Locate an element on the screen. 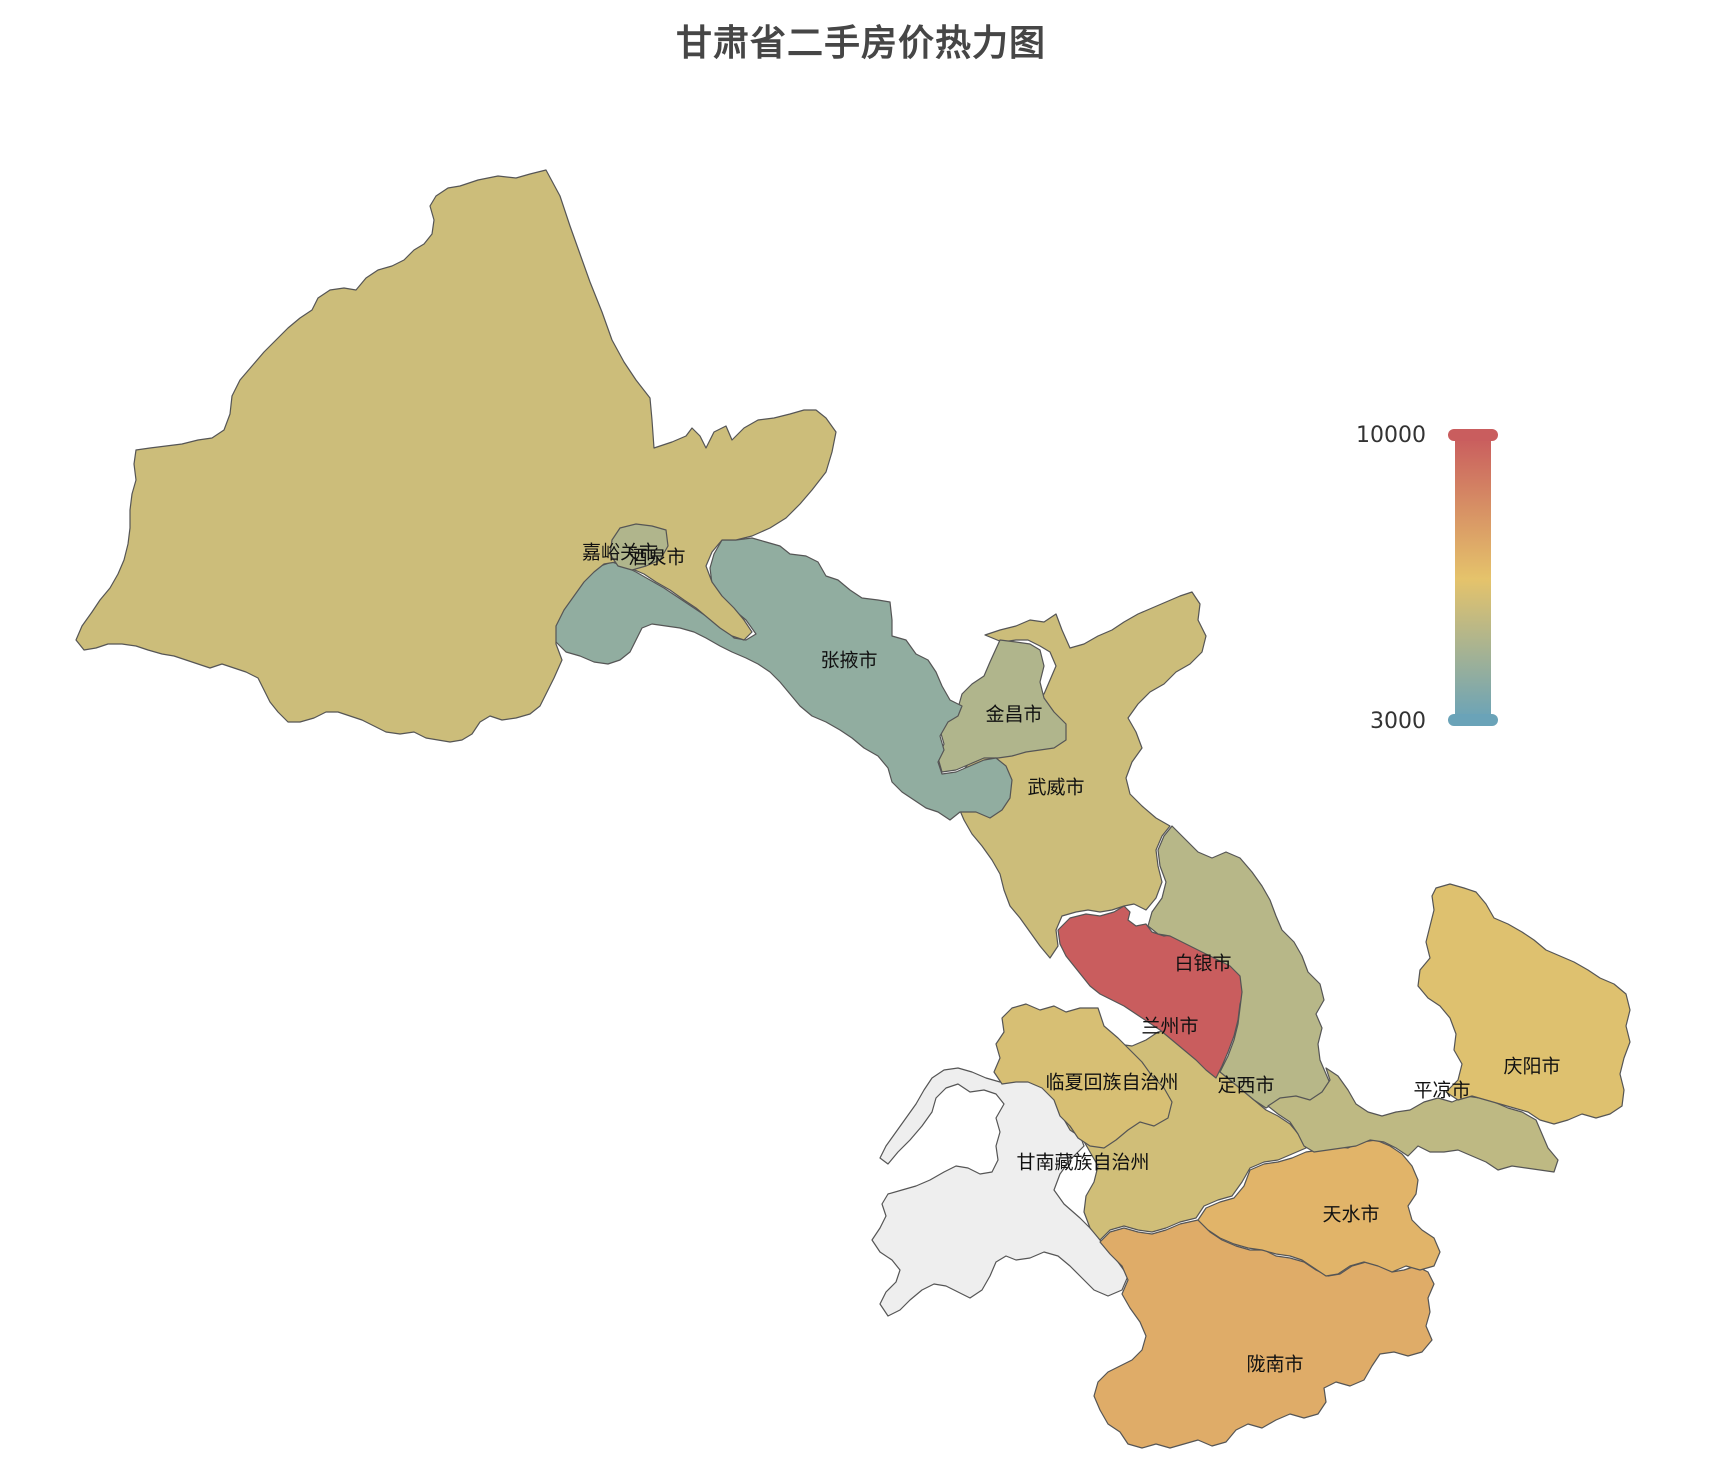 This screenshot has height=1478, width=1722. region-label: 甘南藏族自治州 is located at coordinates (1082, 1163).